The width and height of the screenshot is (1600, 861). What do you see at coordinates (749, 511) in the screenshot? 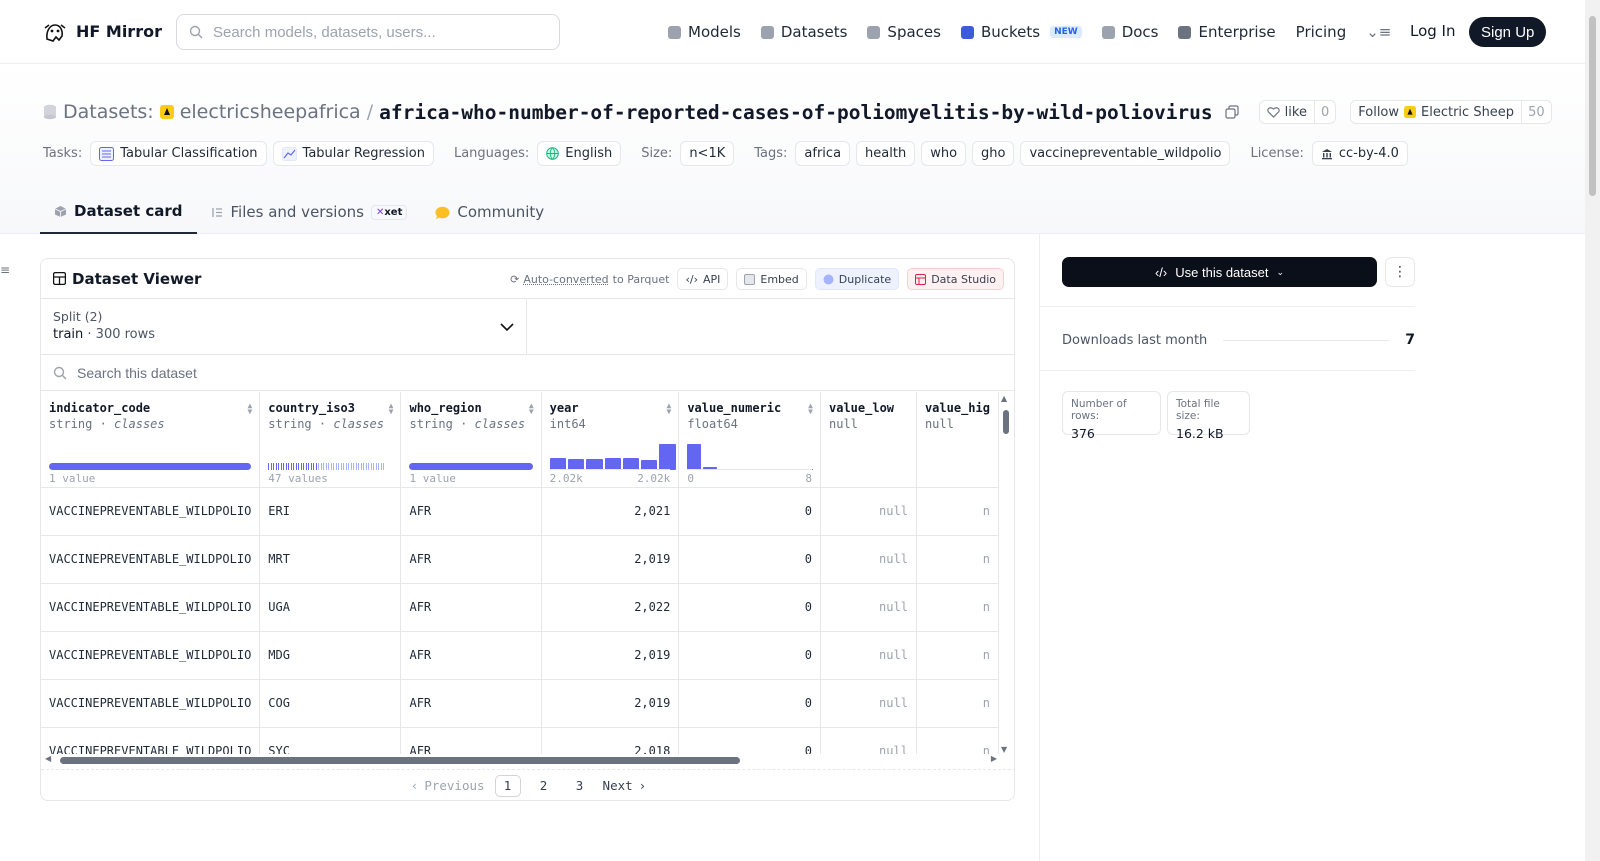
I see `table-cell: 0` at bounding box center [749, 511].